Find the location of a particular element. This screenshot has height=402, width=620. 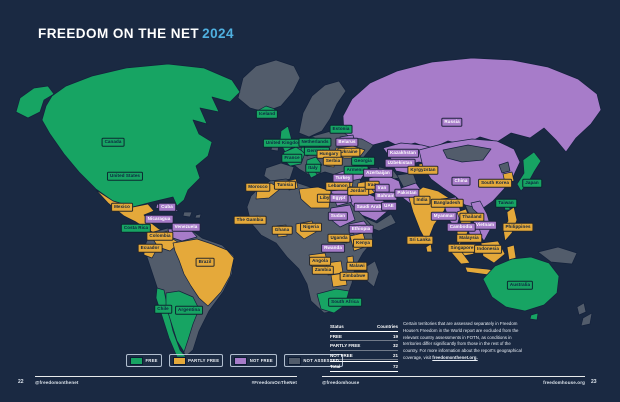

land-uganda is located at coordinates (343, 239).